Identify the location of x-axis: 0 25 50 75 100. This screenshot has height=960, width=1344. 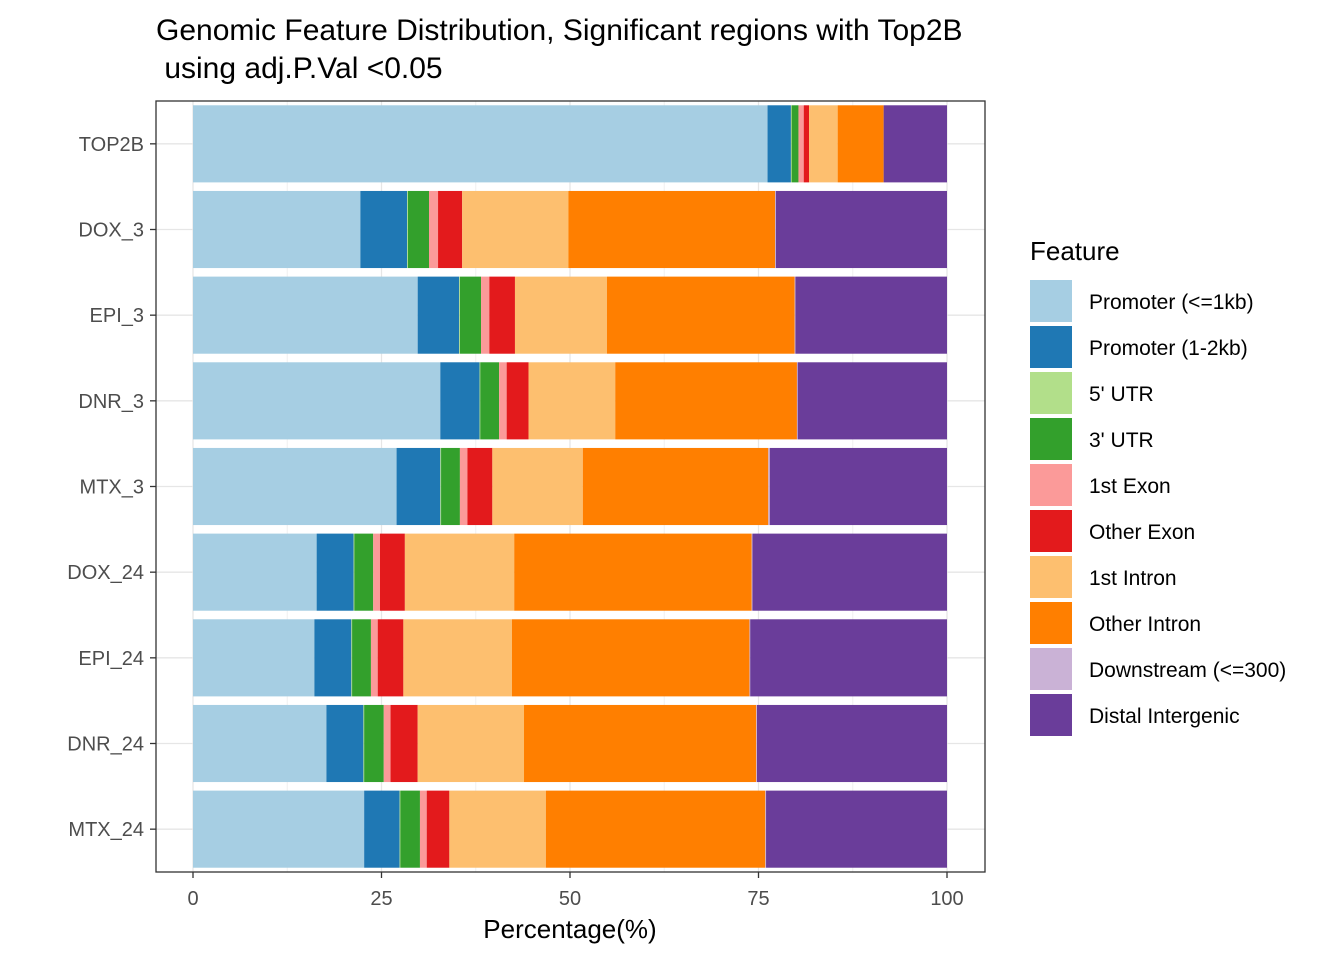
(575, 891).